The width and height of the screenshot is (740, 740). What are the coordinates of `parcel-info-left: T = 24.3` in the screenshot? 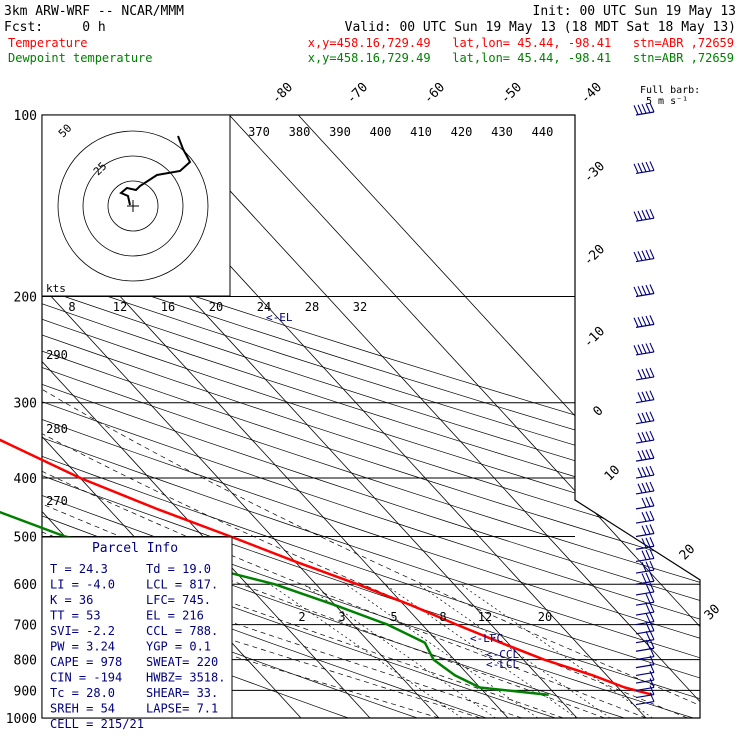 It's located at (79, 569).